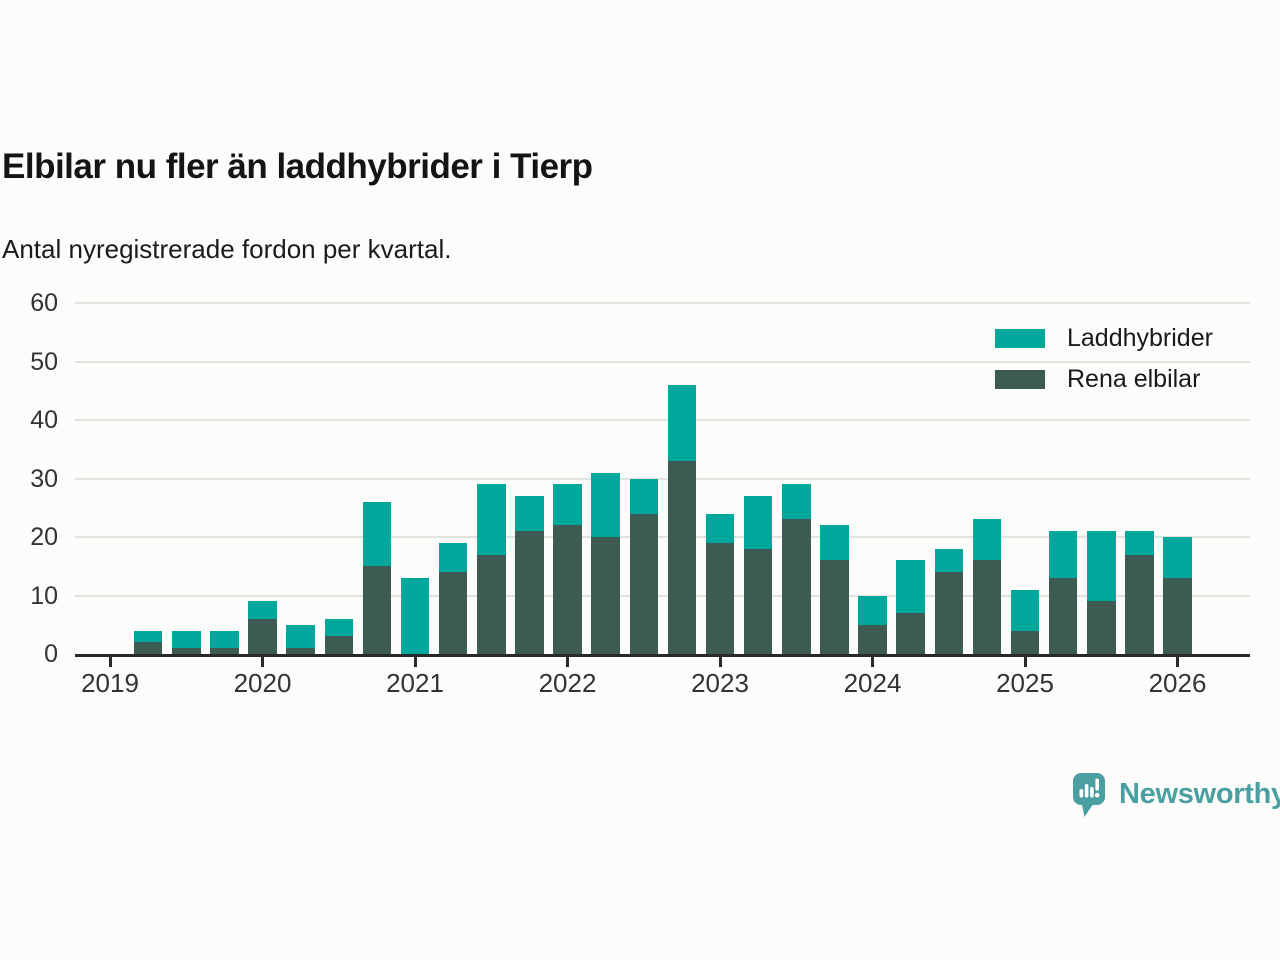 The image size is (1280, 960). I want to click on bar-2020-Q2-laddhybrider, so click(300, 636).